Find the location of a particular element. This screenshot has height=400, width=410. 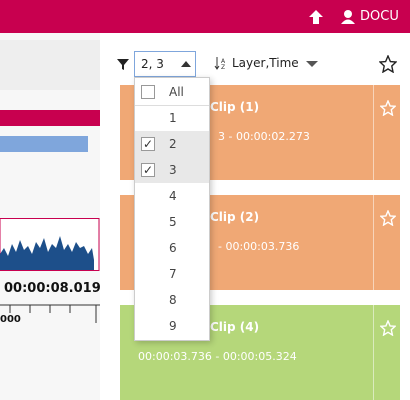

dropdown-item: 6 is located at coordinates (172, 248).